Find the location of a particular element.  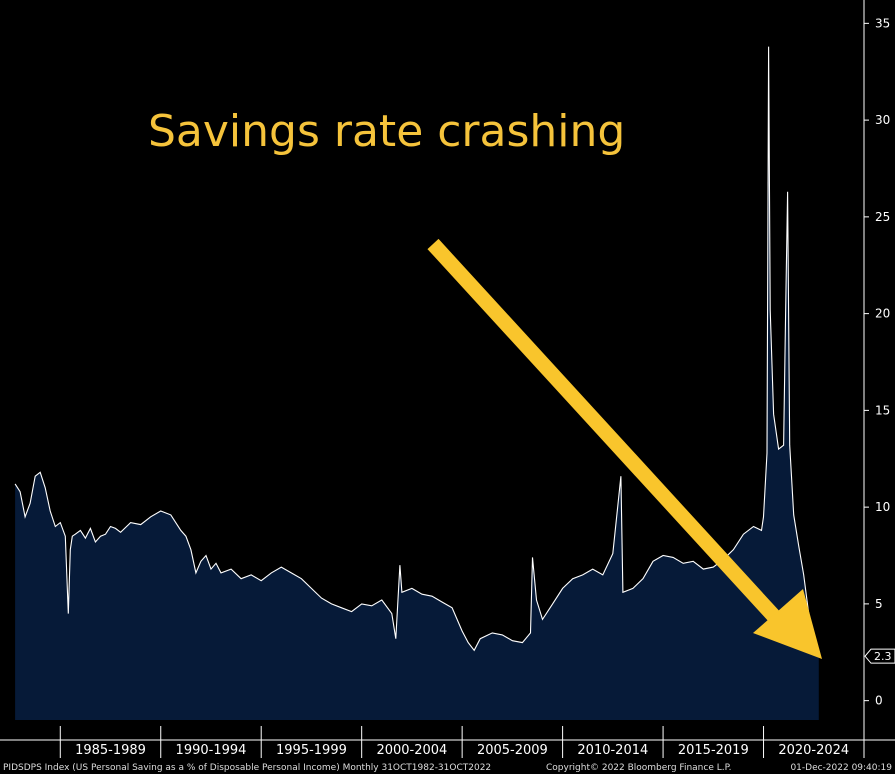

chart-title: Savings rate crashing is located at coordinates (386, 131).